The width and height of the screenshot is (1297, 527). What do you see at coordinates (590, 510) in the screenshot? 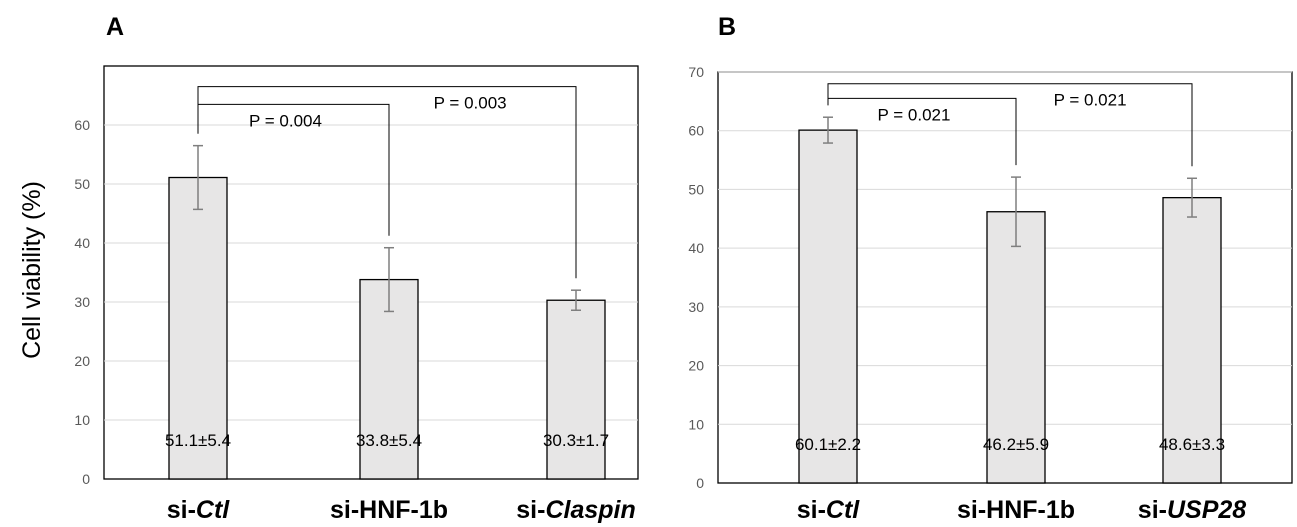
I see `panel-a-category-gene: Claspin` at bounding box center [590, 510].